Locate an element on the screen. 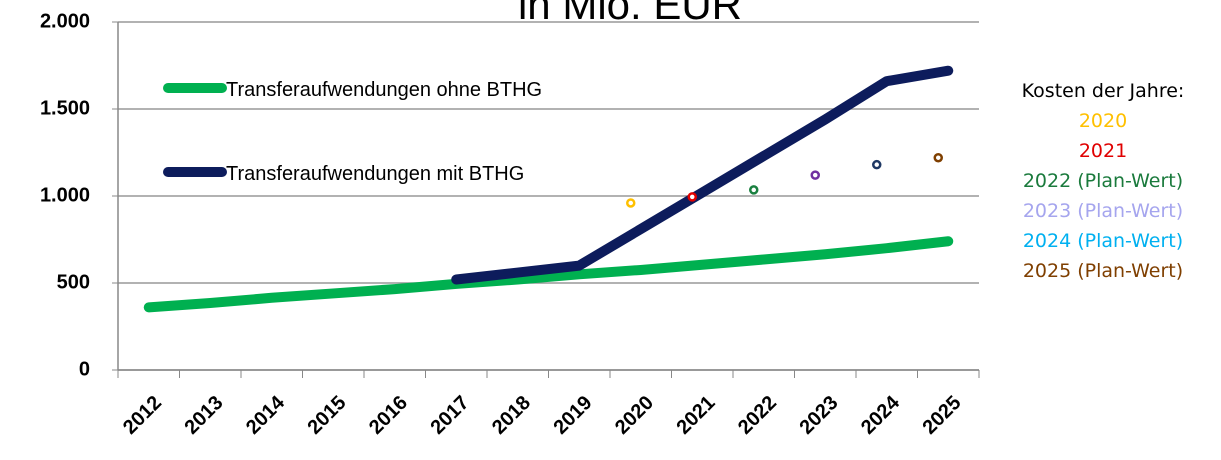 The image size is (1221, 460). x-tick-label: 2017 is located at coordinates (449, 415).